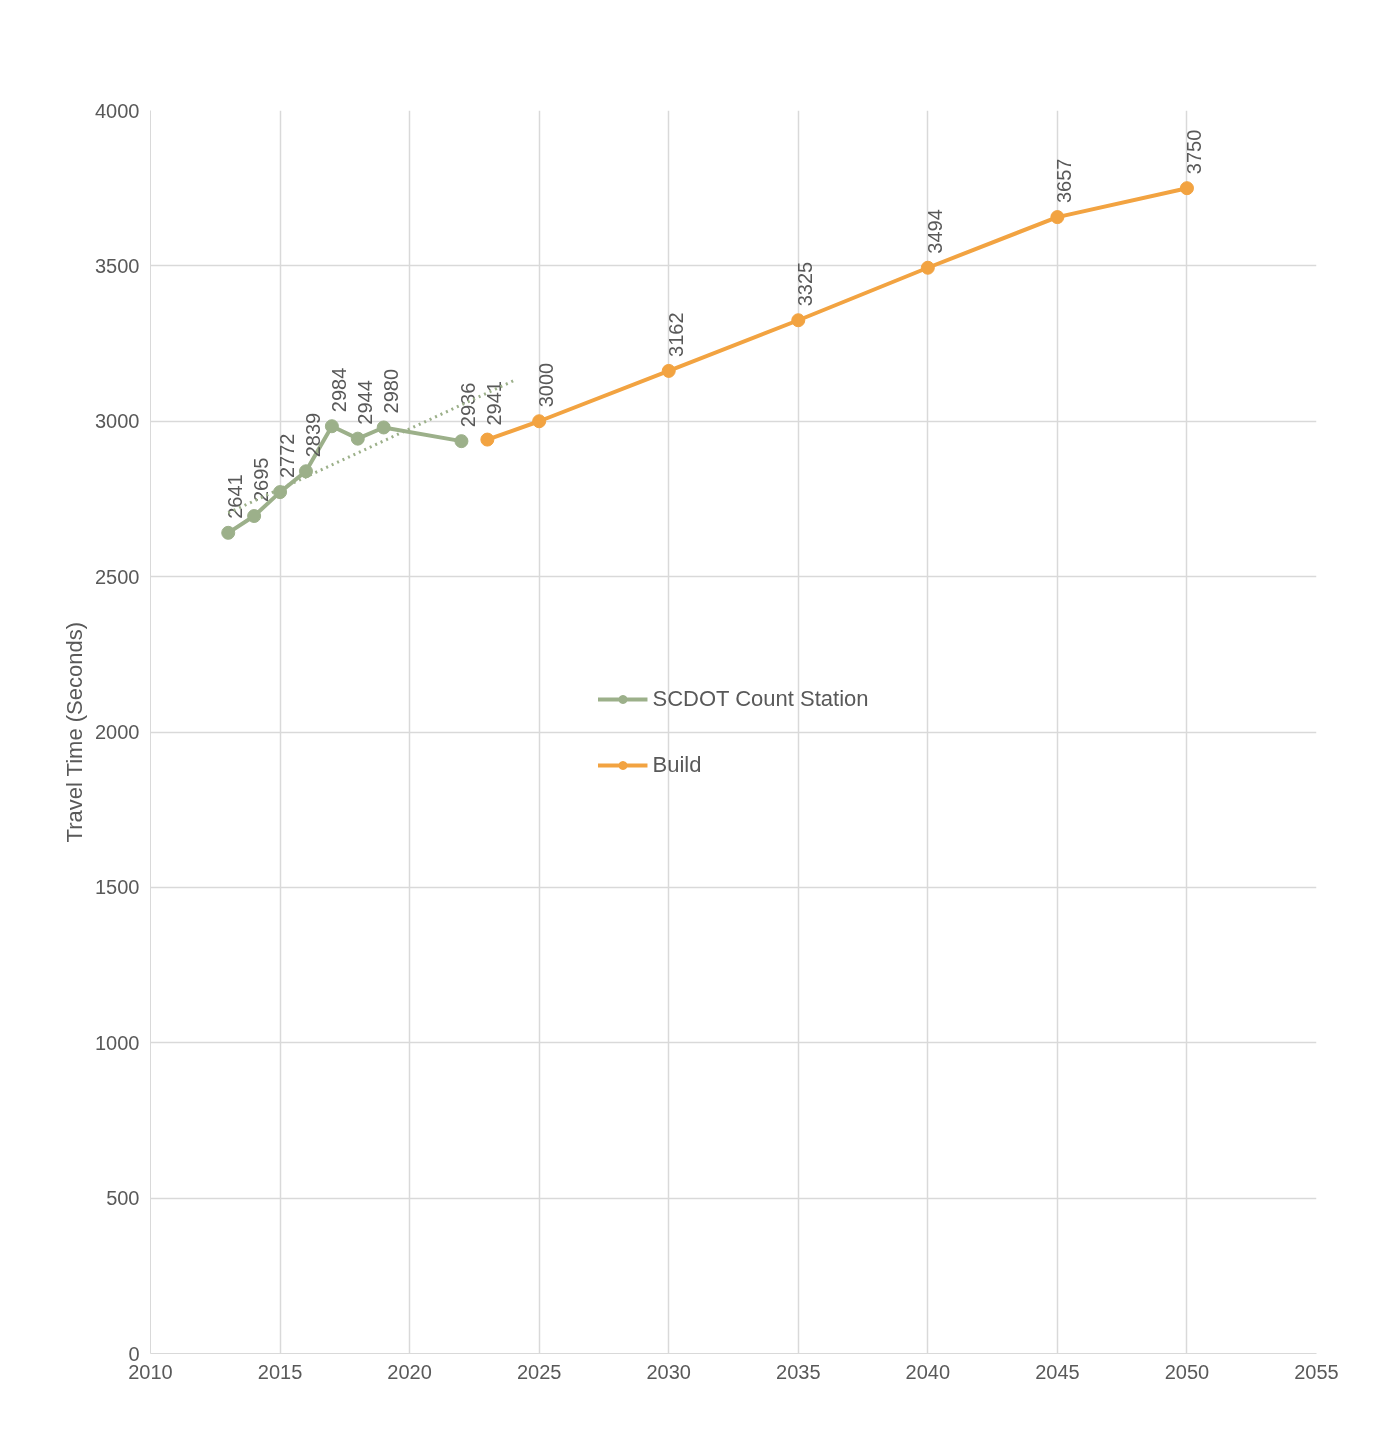 The image size is (1375, 1447). What do you see at coordinates (668, 1371) in the screenshot?
I see `x-tick-label: 2030` at bounding box center [668, 1371].